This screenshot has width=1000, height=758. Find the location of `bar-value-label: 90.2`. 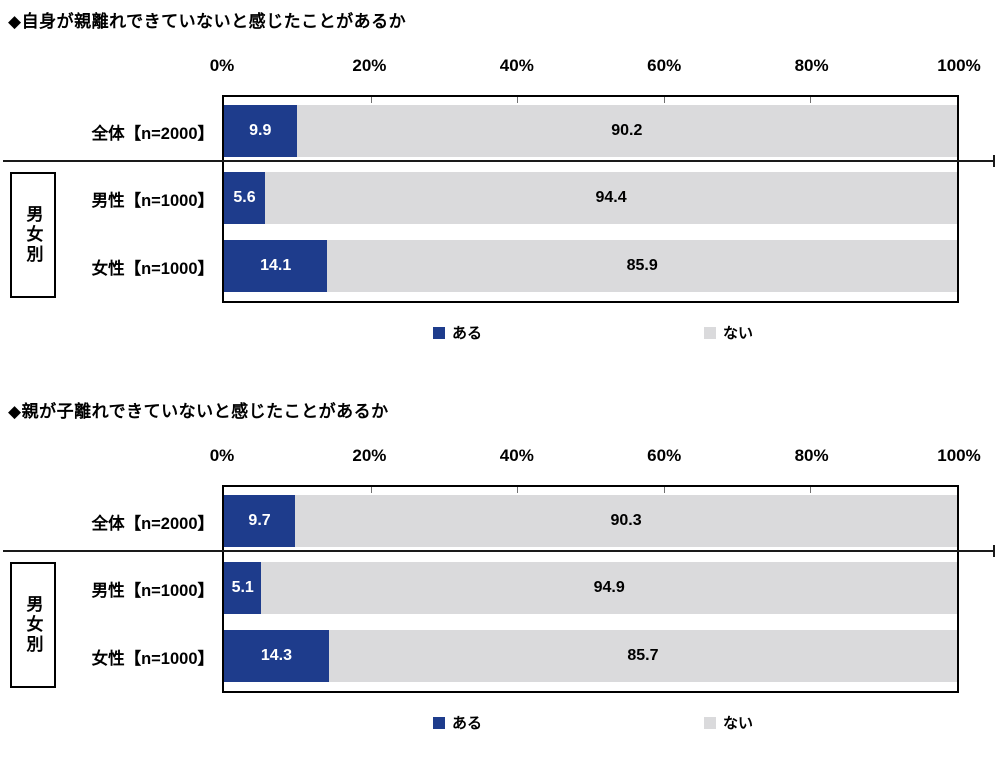

bar-value-label: 90.2 is located at coordinates (627, 130).